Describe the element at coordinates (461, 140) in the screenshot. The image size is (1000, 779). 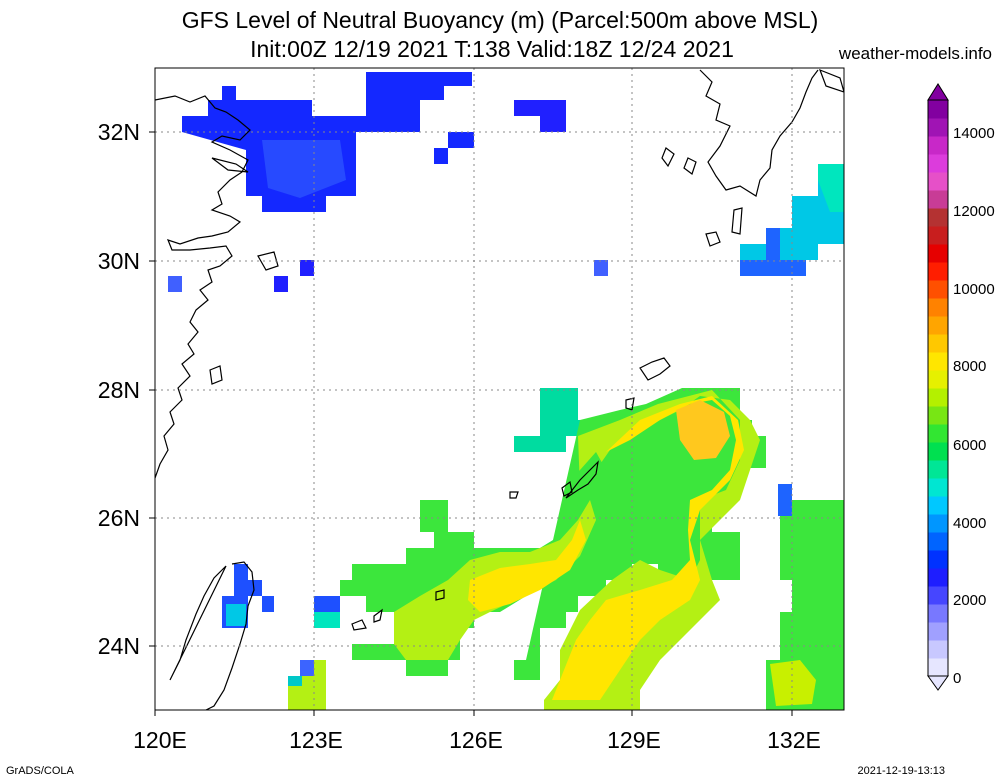
I see `patch-blue-c` at that location.